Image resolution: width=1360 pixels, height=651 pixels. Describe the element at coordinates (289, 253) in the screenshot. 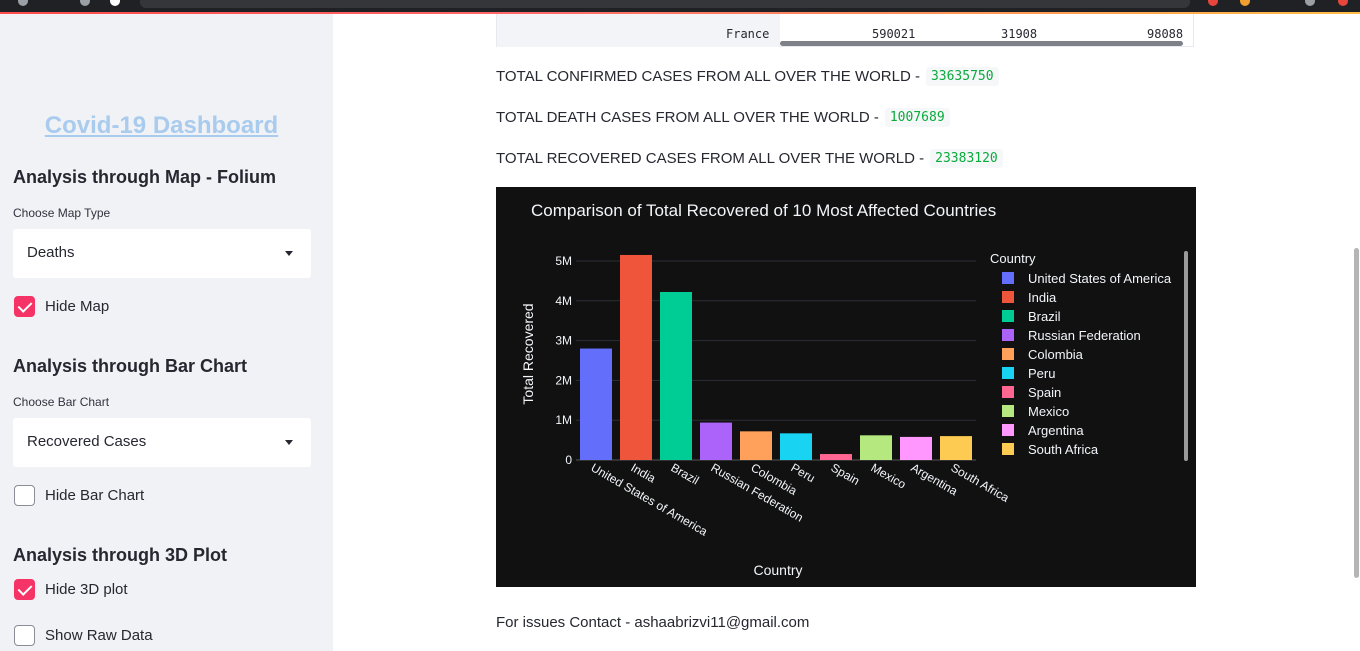

I see `chevron-down-icon` at that location.